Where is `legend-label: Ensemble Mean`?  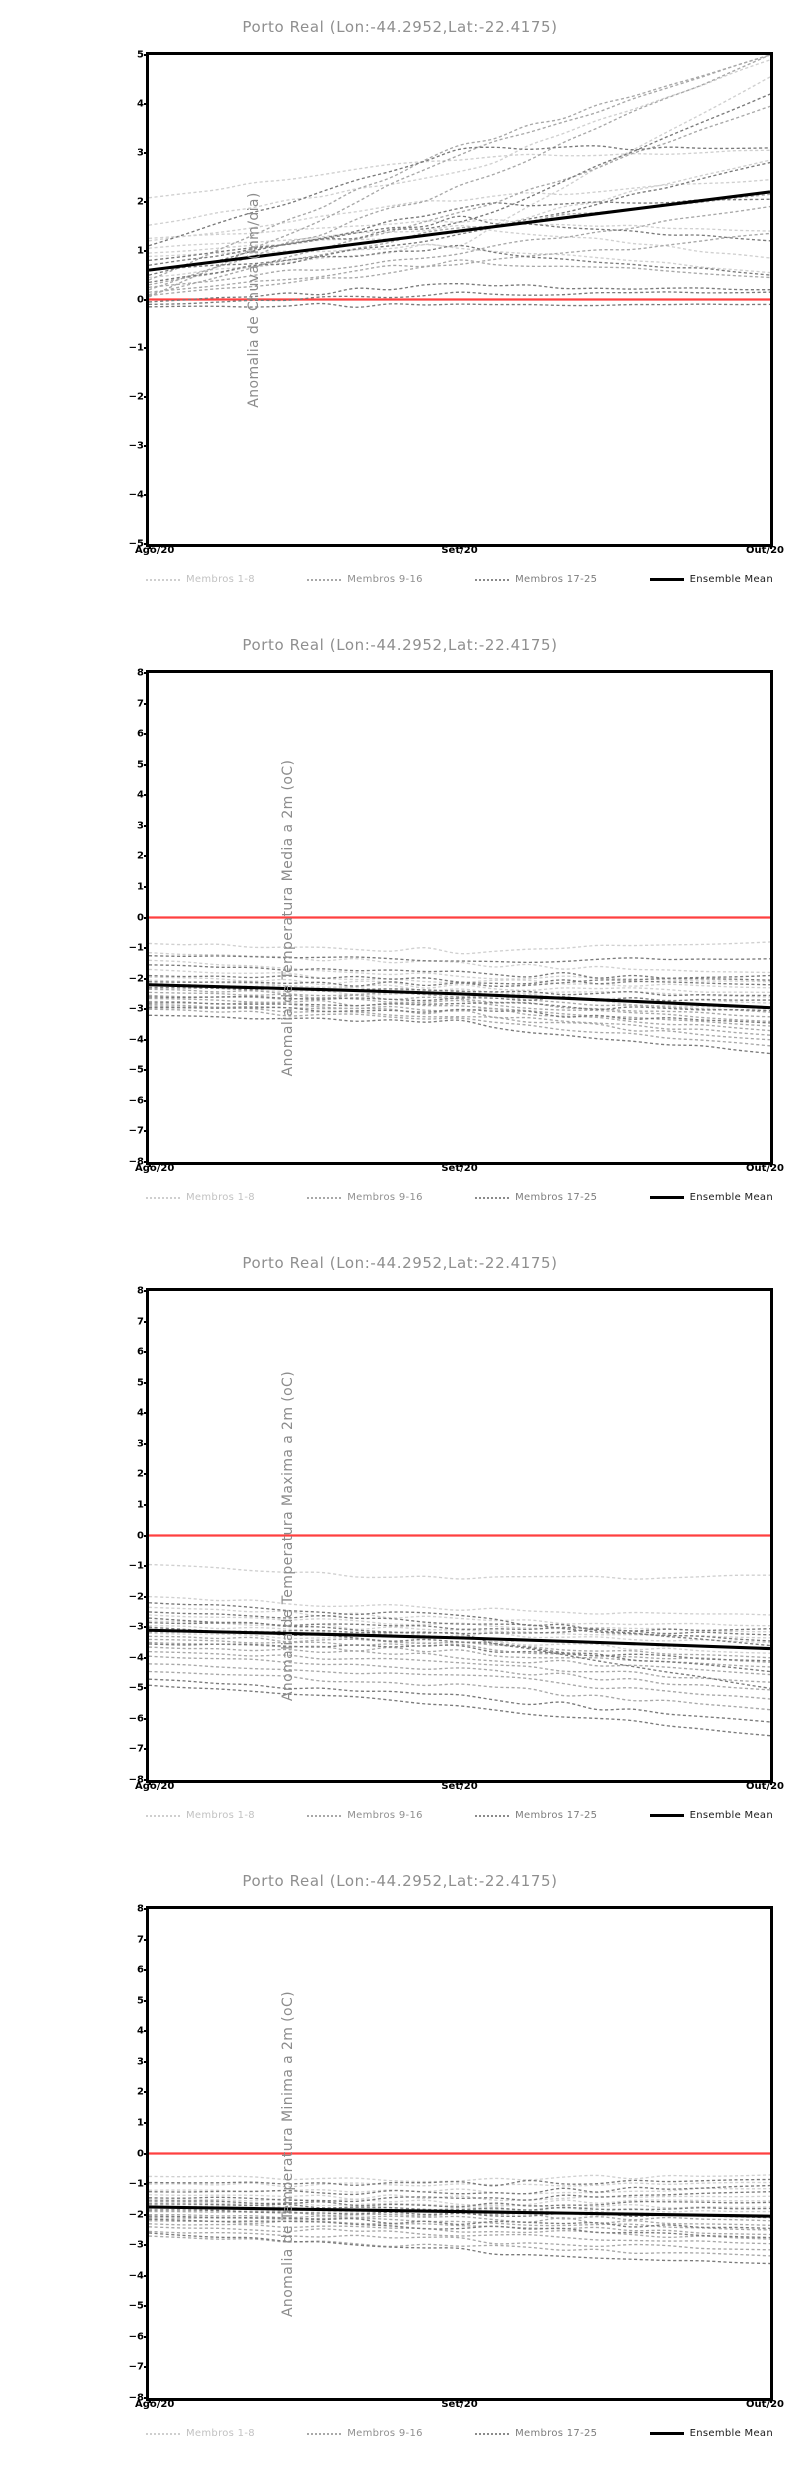
legend-label: Ensemble Mean is located at coordinates (731, 2433).